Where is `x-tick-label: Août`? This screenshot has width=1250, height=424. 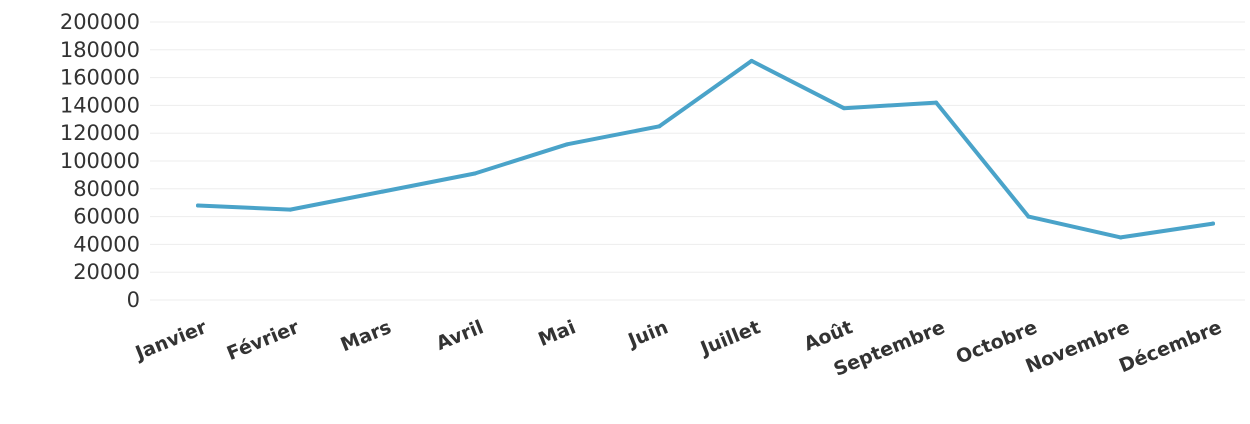
x-tick-label: Août is located at coordinates (828, 335).